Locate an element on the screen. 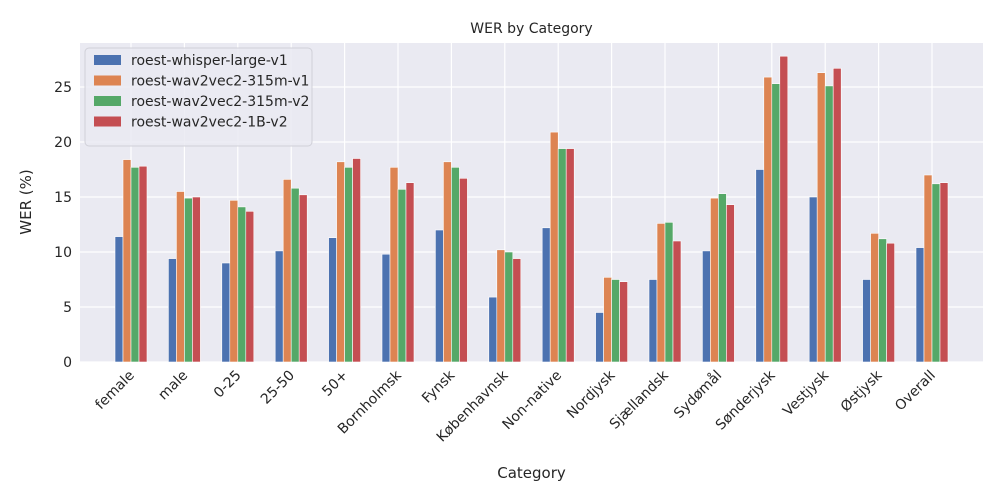 This screenshot has height=504, width=1000. x-tick-label: male is located at coordinates (173, 386).